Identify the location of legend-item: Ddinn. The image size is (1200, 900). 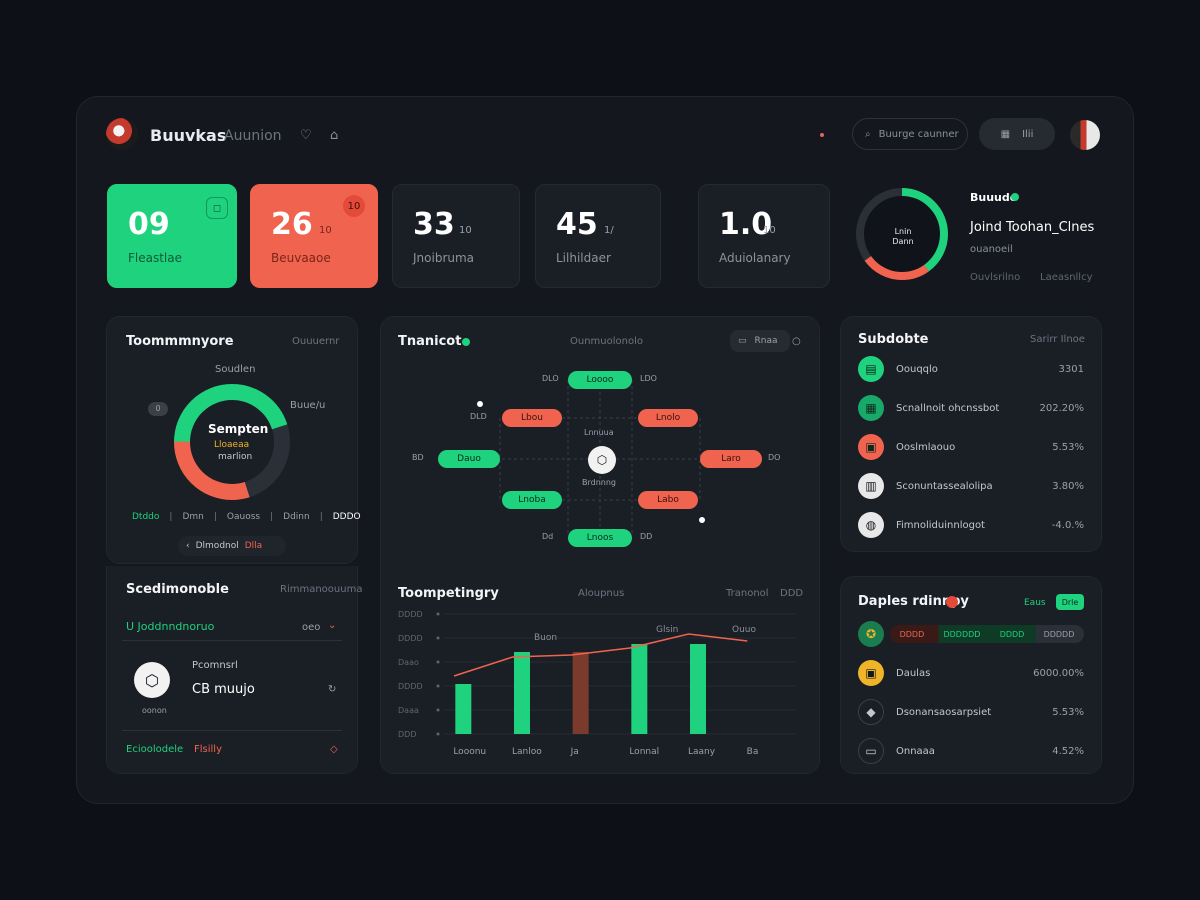
(296, 517).